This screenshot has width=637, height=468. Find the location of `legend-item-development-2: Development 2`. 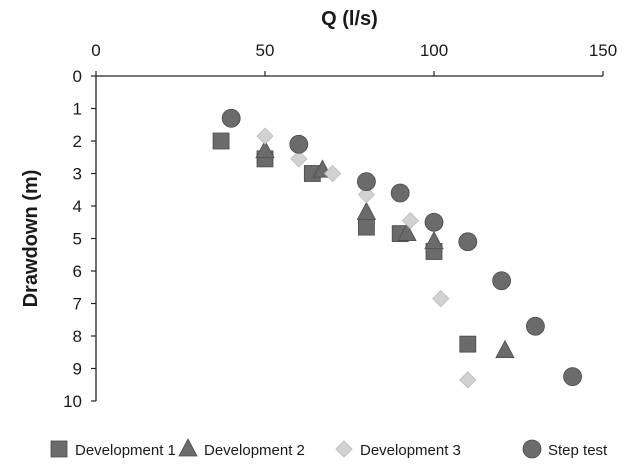

legend-item-development-2: Development 2 is located at coordinates (241, 448).